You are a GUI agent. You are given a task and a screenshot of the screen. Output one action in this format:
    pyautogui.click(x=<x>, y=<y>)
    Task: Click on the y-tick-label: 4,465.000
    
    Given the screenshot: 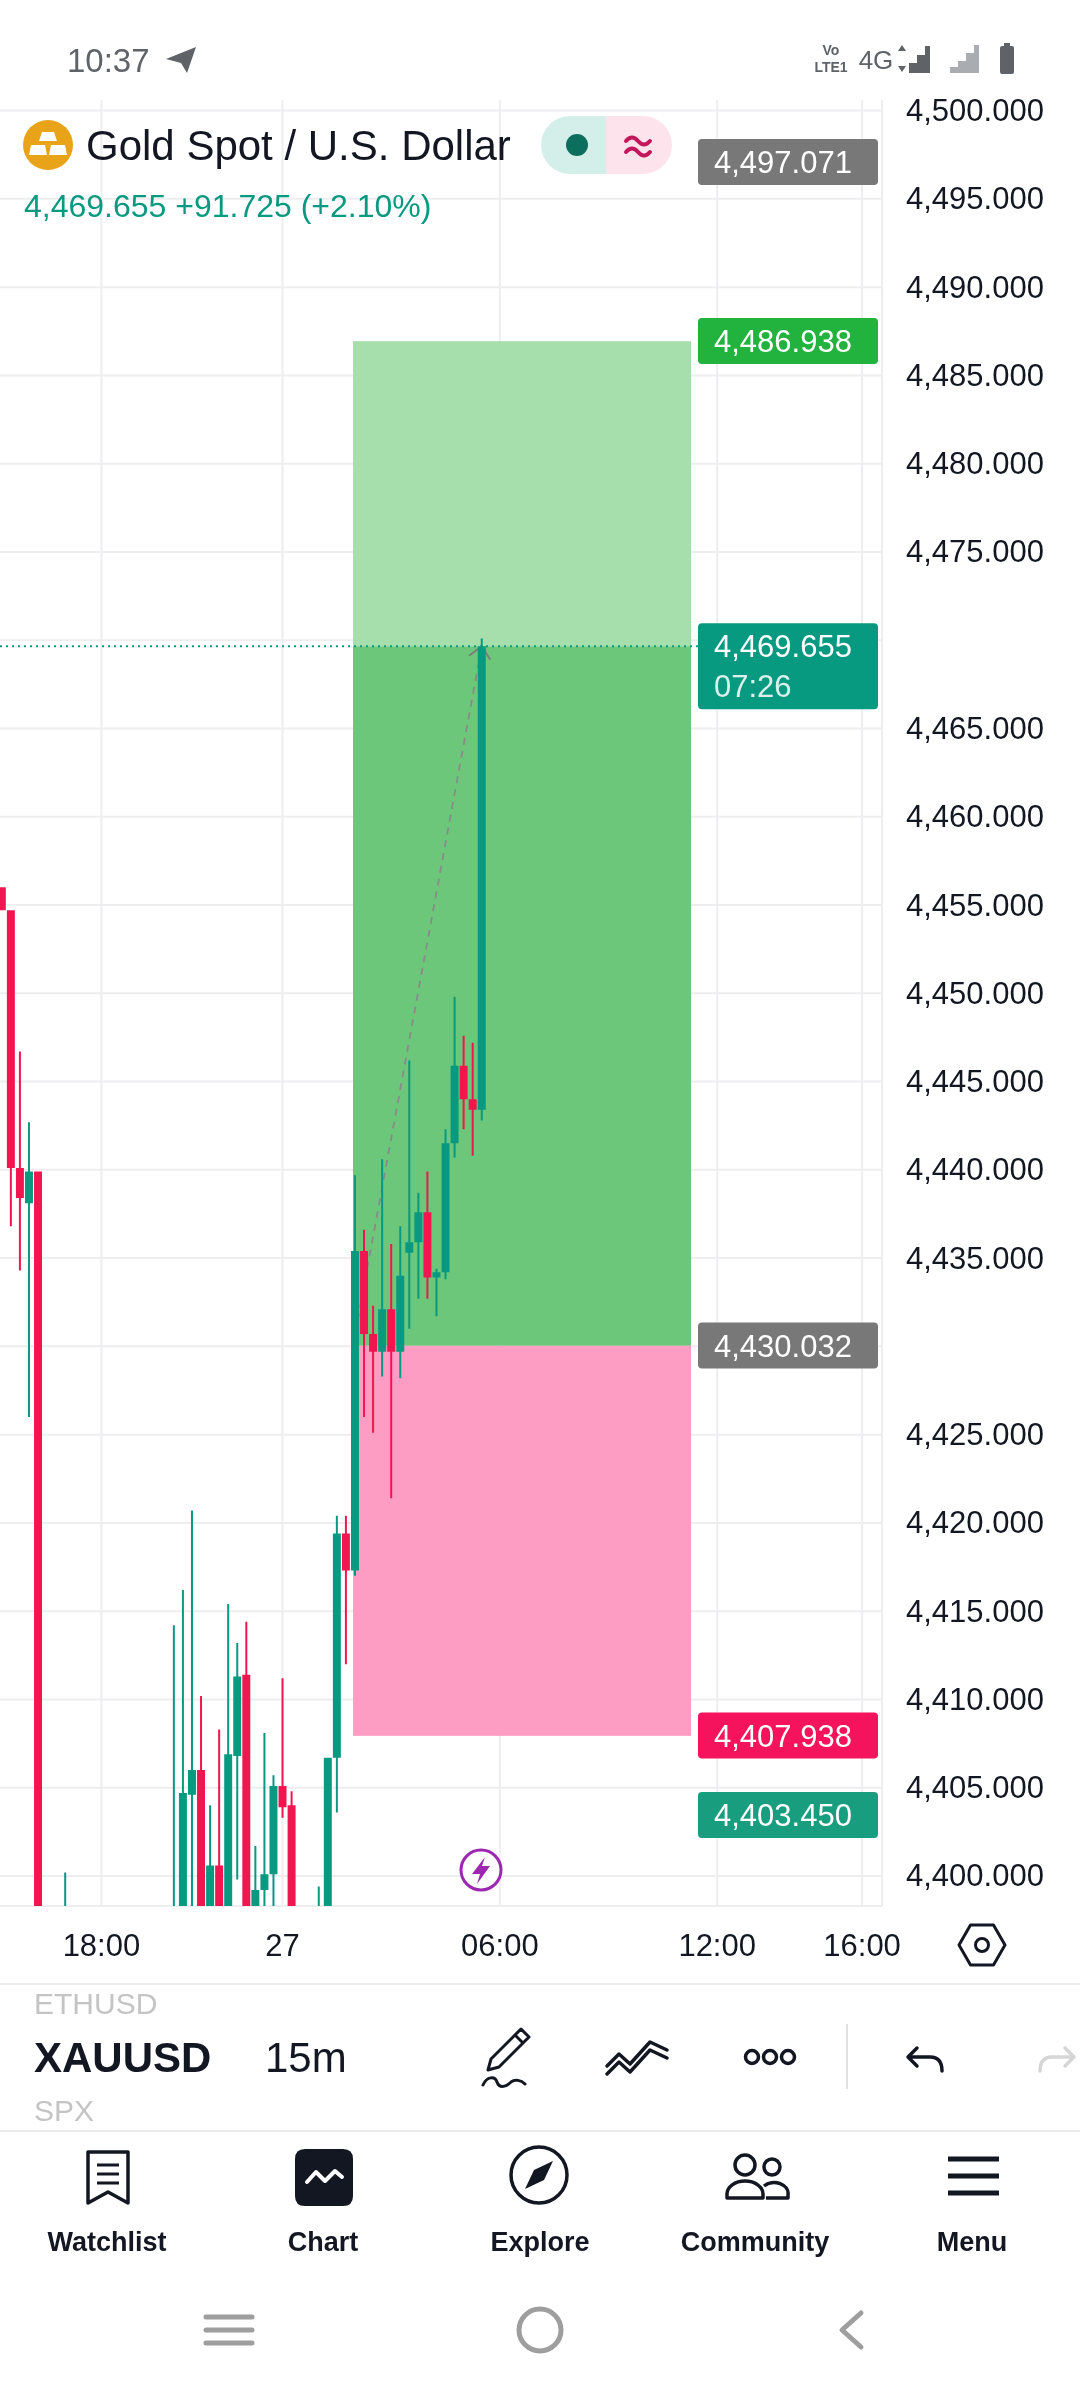 What is the action you would take?
    pyautogui.click(x=975, y=728)
    